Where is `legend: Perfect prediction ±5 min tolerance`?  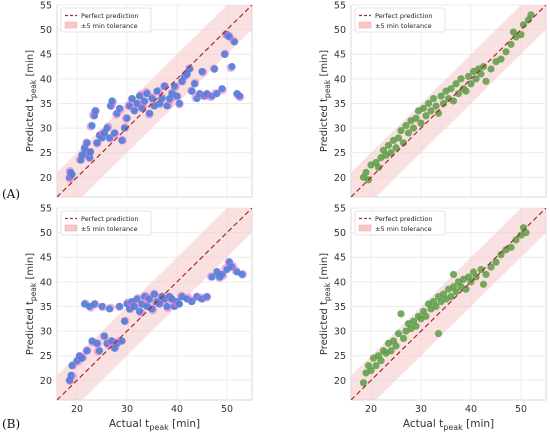 legend: Perfect prediction ±5 min tolerance is located at coordinates (106, 223).